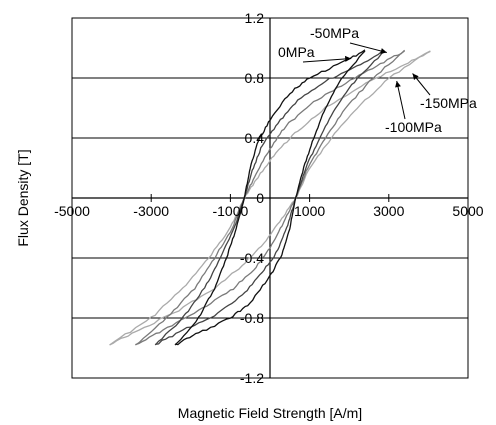 The height and width of the screenshot is (425, 496). What do you see at coordinates (72, 211) in the screenshot?
I see `x-tick-label-0: -5000` at bounding box center [72, 211].